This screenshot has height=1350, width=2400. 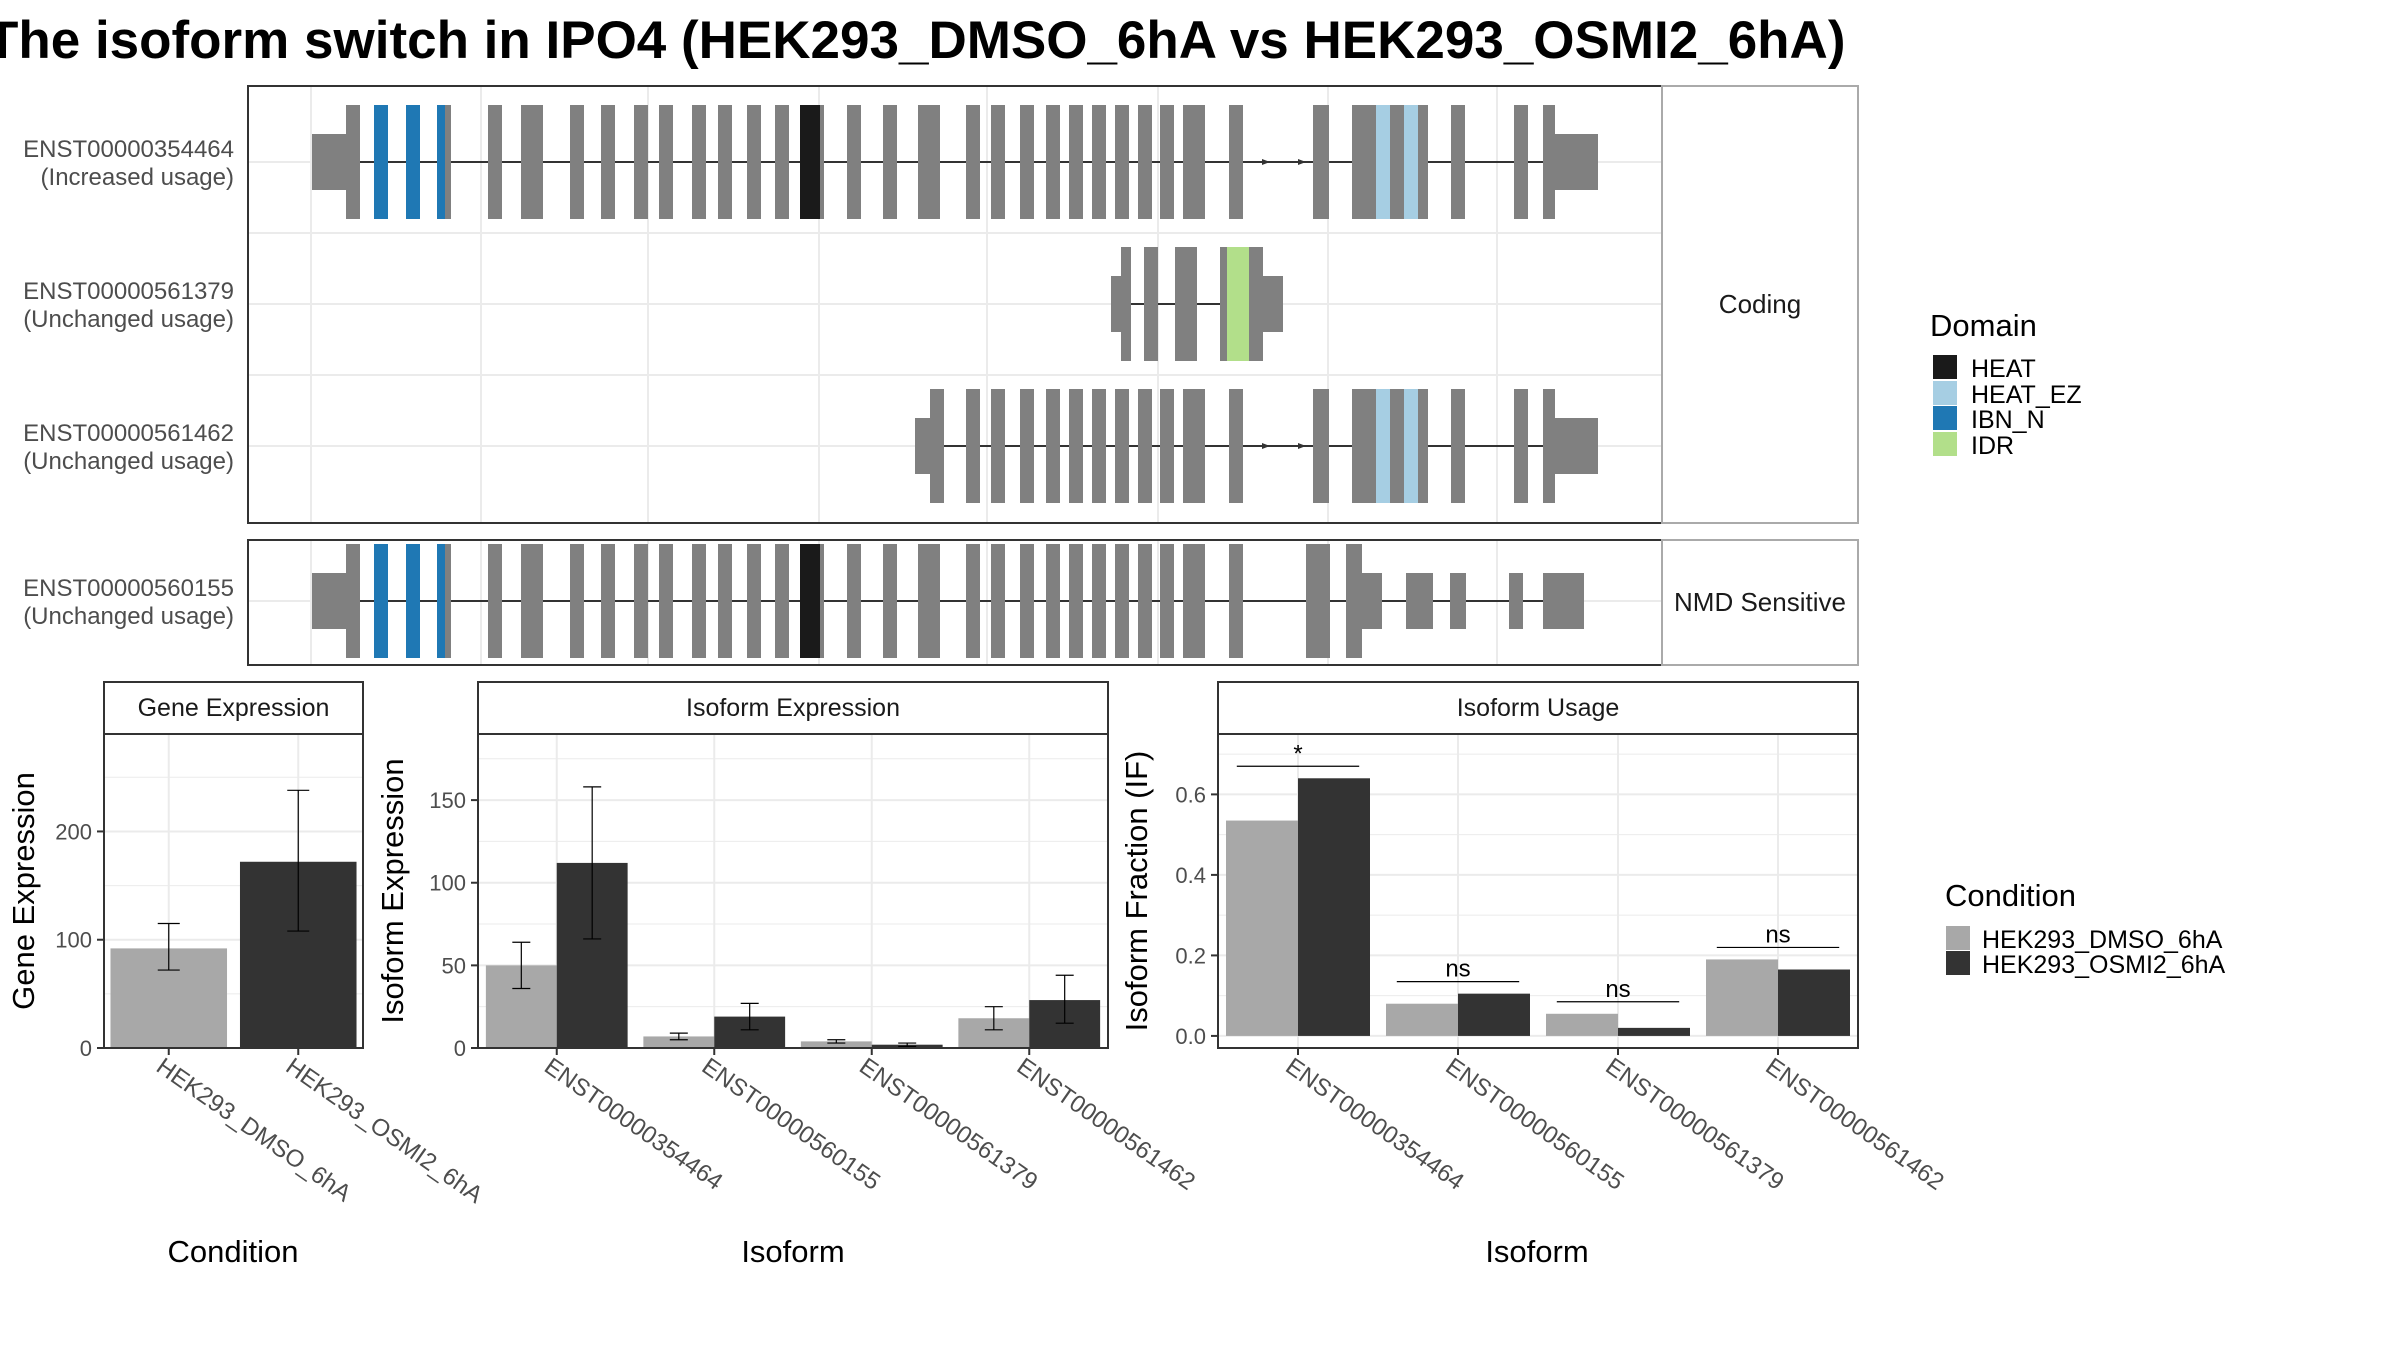 What do you see at coordinates (23, 891) in the screenshot?
I see `y-axis-title: Gene Expression` at bounding box center [23, 891].